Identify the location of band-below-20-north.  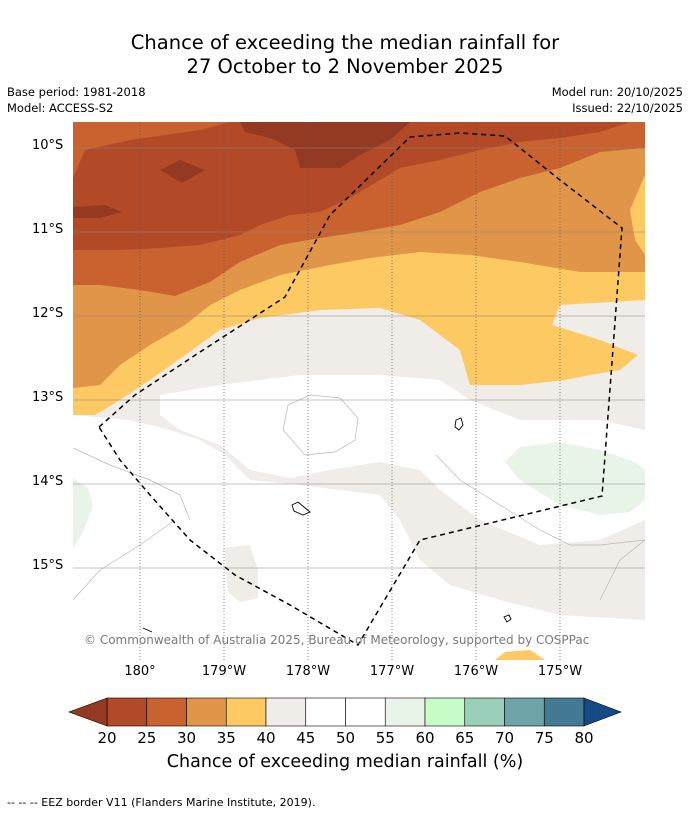
(325, 145).